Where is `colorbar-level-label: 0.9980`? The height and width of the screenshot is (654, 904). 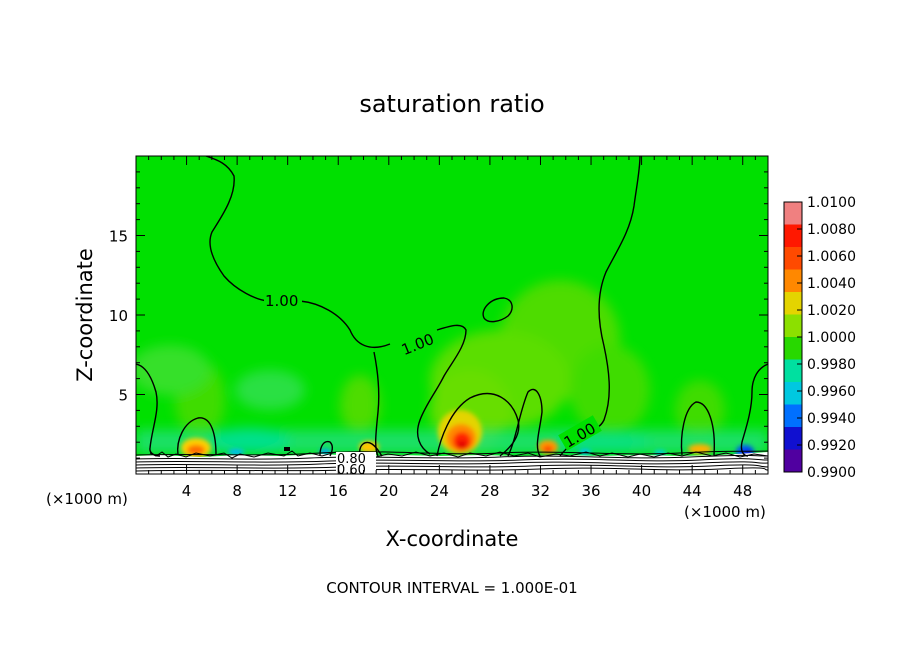
colorbar-level-label: 0.9980 is located at coordinates (831, 365).